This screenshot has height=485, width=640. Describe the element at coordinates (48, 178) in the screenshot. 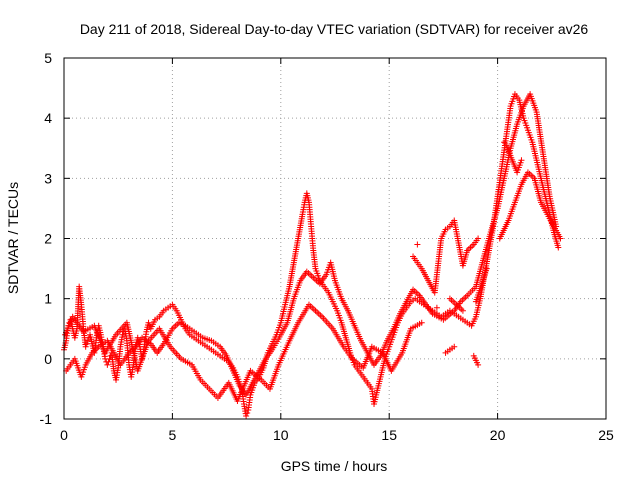

I see `y-tick-label: 3` at that location.